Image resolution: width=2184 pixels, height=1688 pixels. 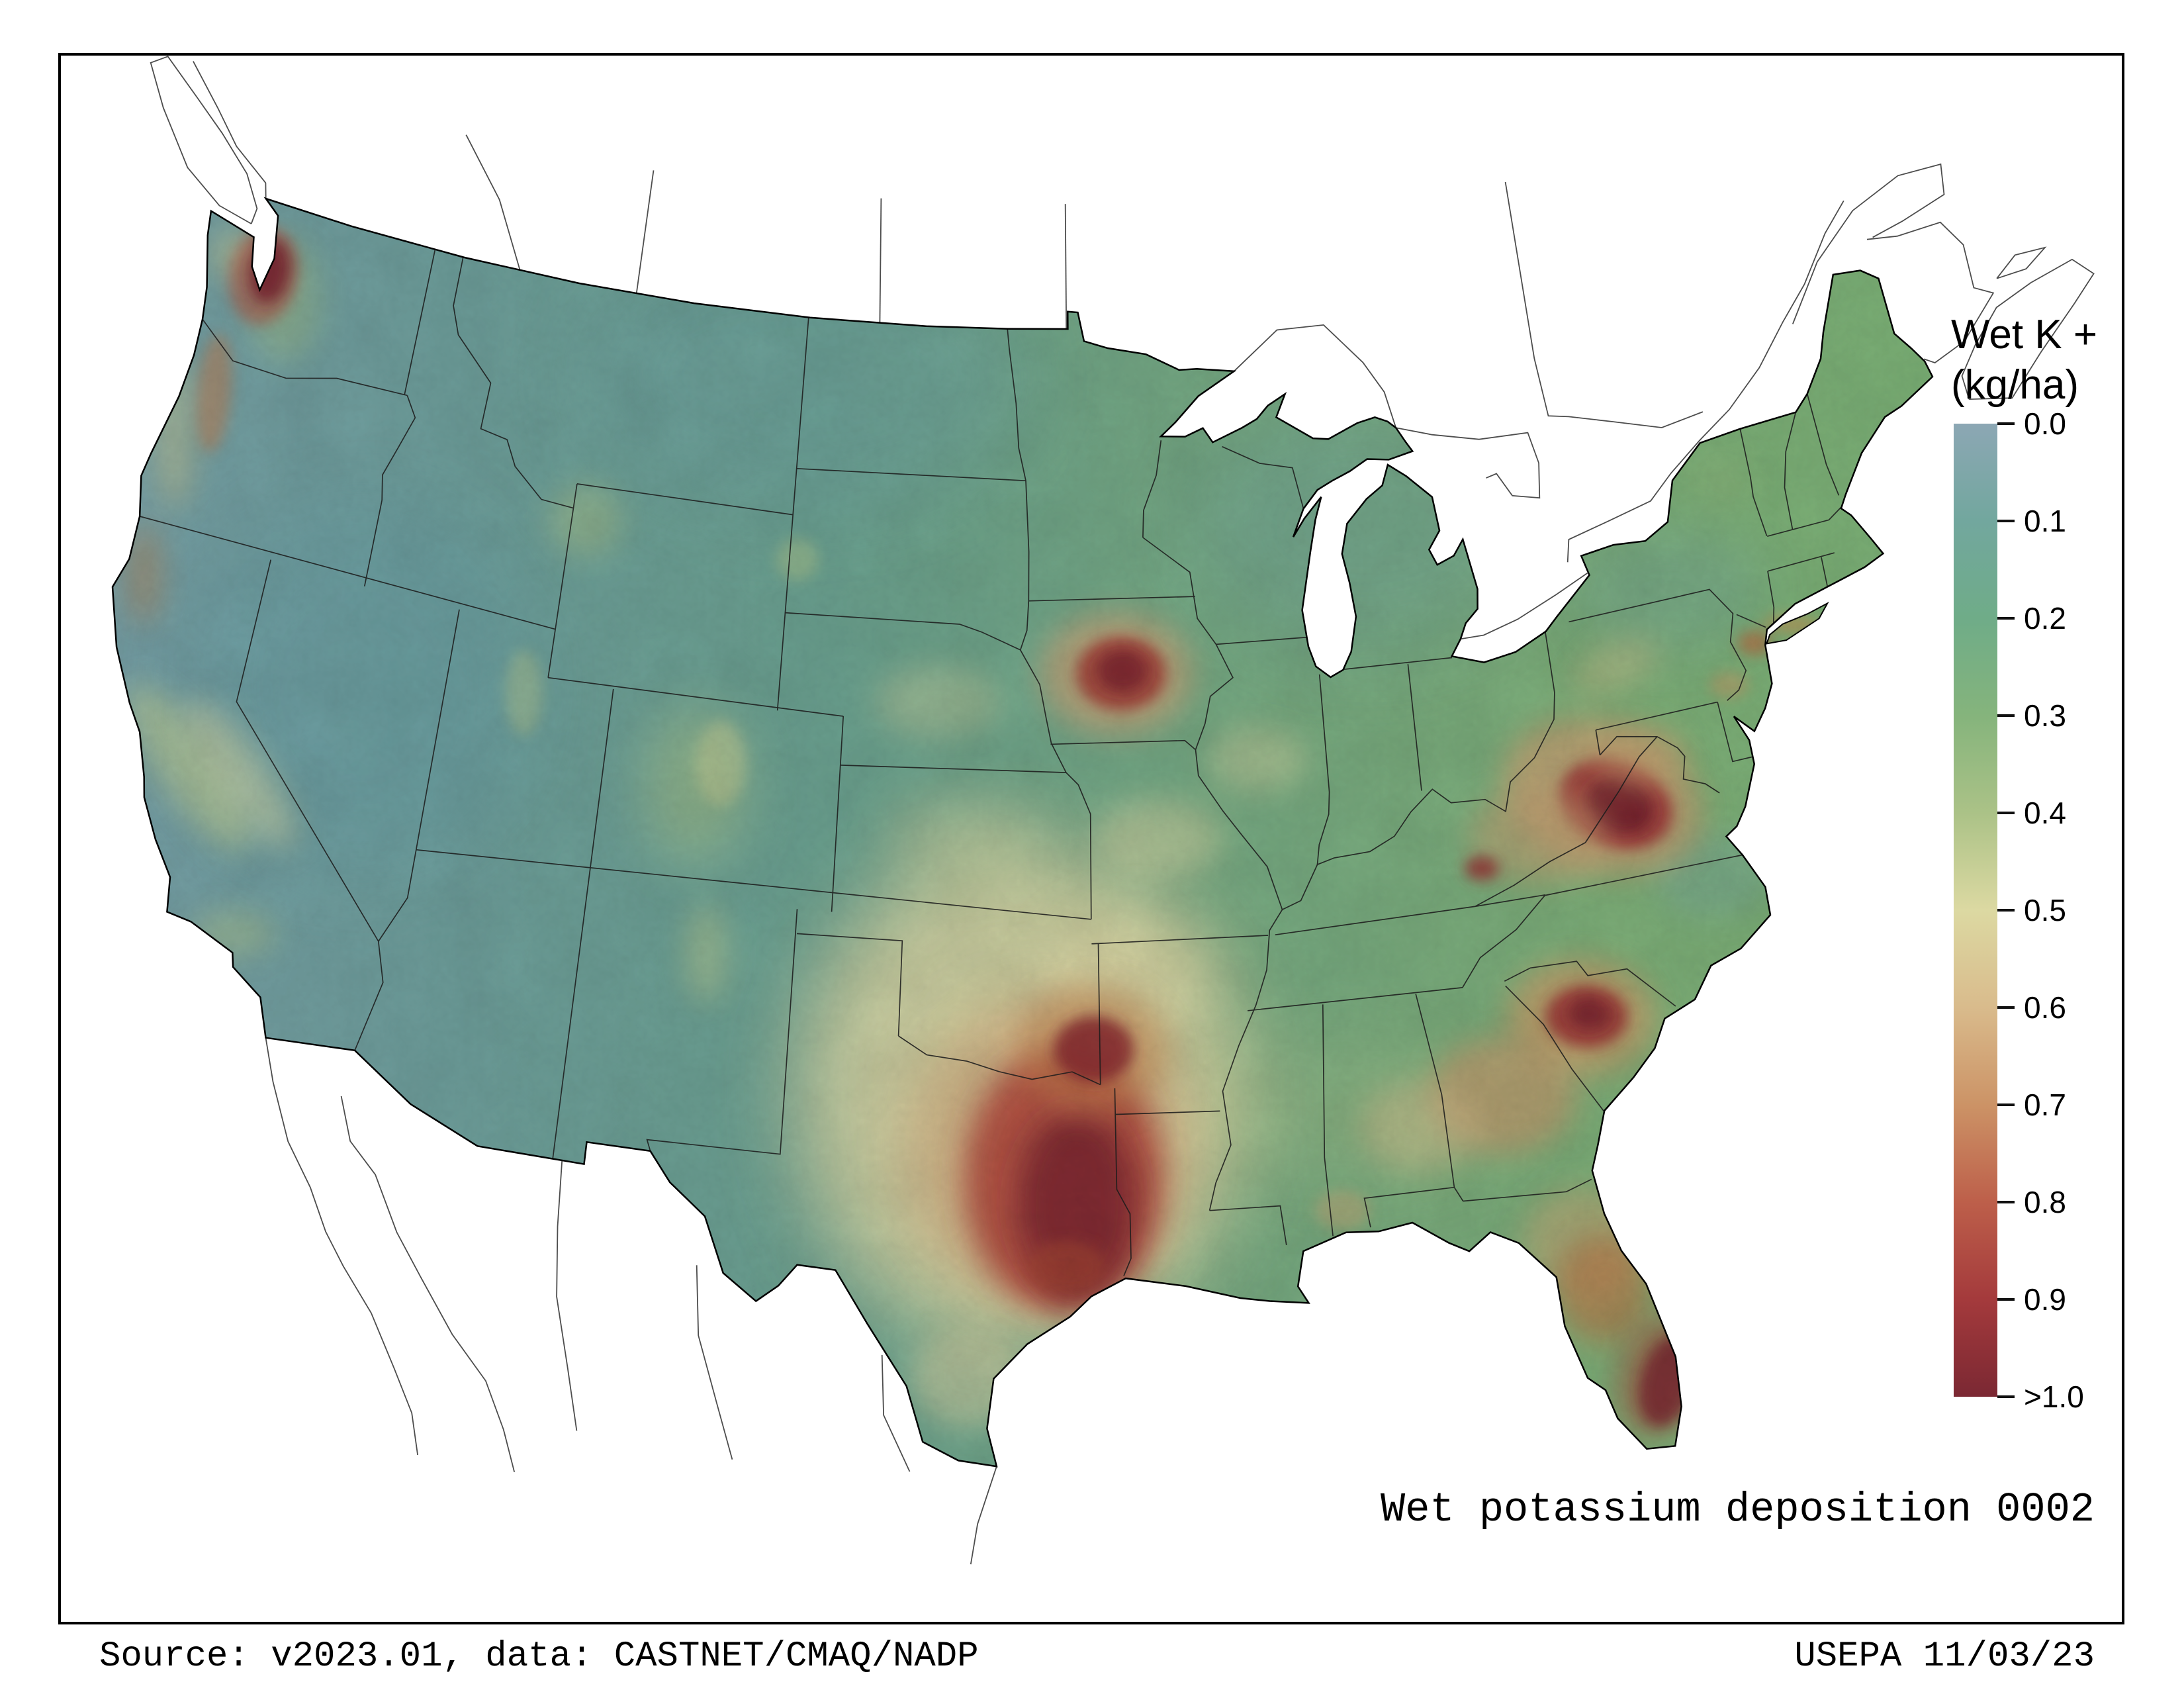 I want to click on legend-tick: 0.0, so click(x=2031, y=424).